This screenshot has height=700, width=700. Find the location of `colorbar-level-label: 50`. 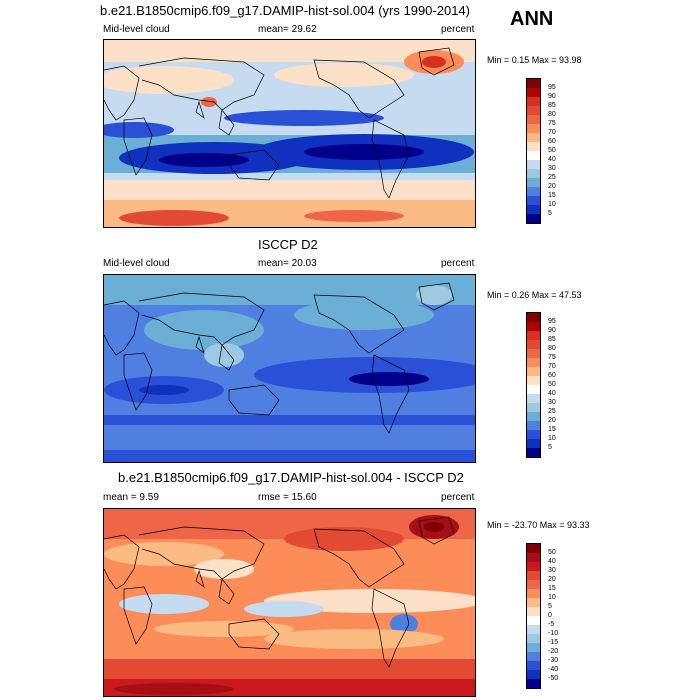

colorbar-level-label: 50 is located at coordinates (552, 384).